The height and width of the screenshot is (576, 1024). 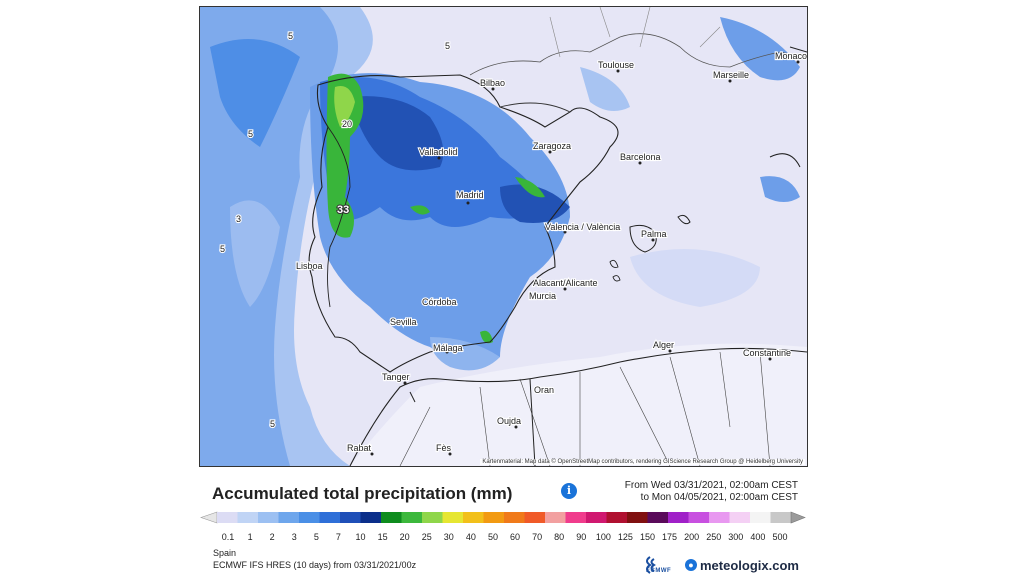 I want to click on city-label-madrid: Madrid, so click(x=470, y=195).